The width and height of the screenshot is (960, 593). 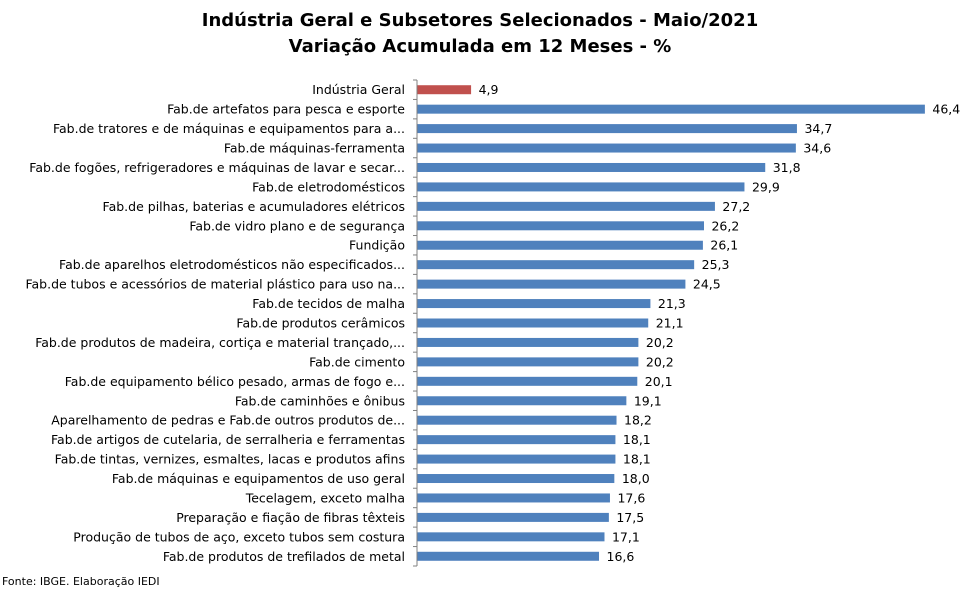 I want to click on source-note: Fonte: IBGE. Elaboração IEDI, so click(x=81, y=581).